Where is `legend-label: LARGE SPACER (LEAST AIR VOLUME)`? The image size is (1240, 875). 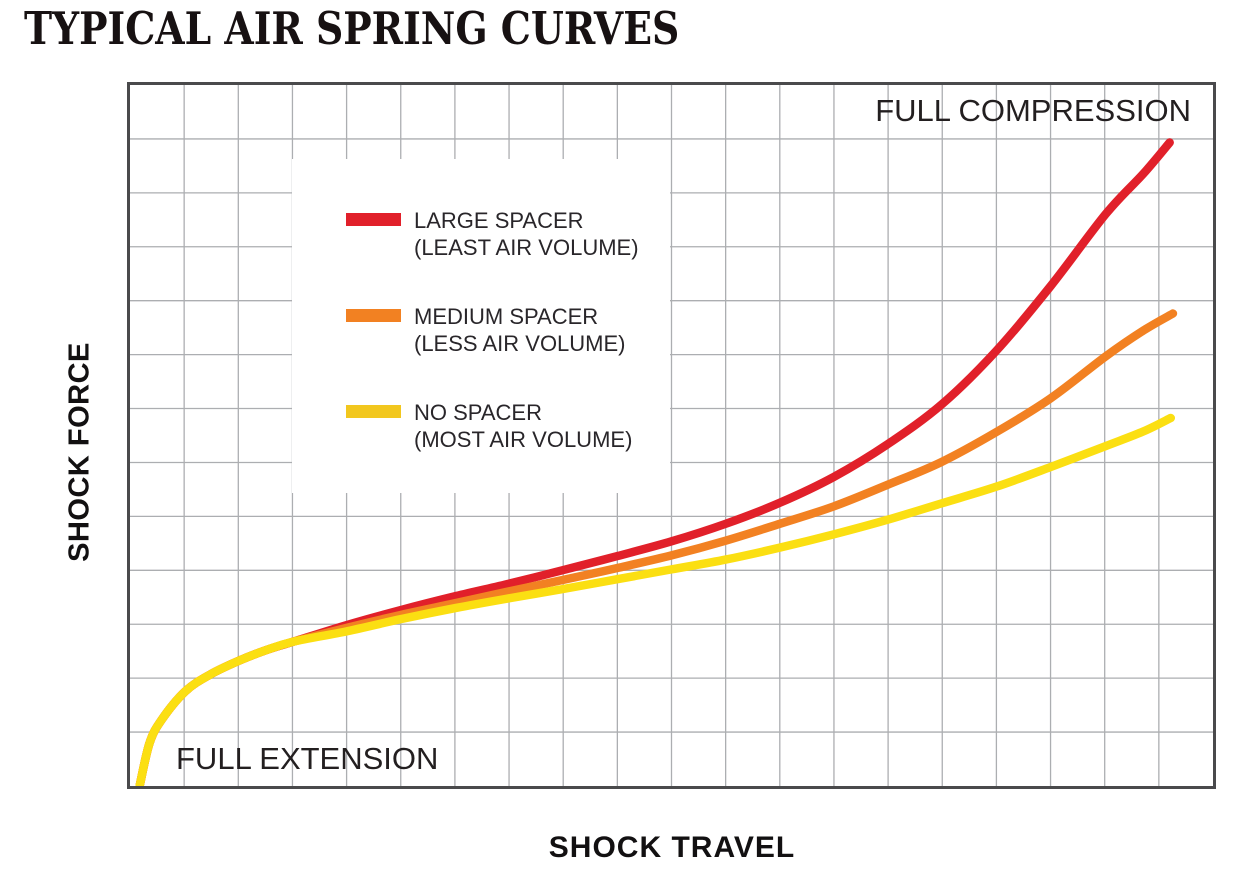 legend-label: LARGE SPACER (LEAST AIR VOLUME) is located at coordinates (526, 234).